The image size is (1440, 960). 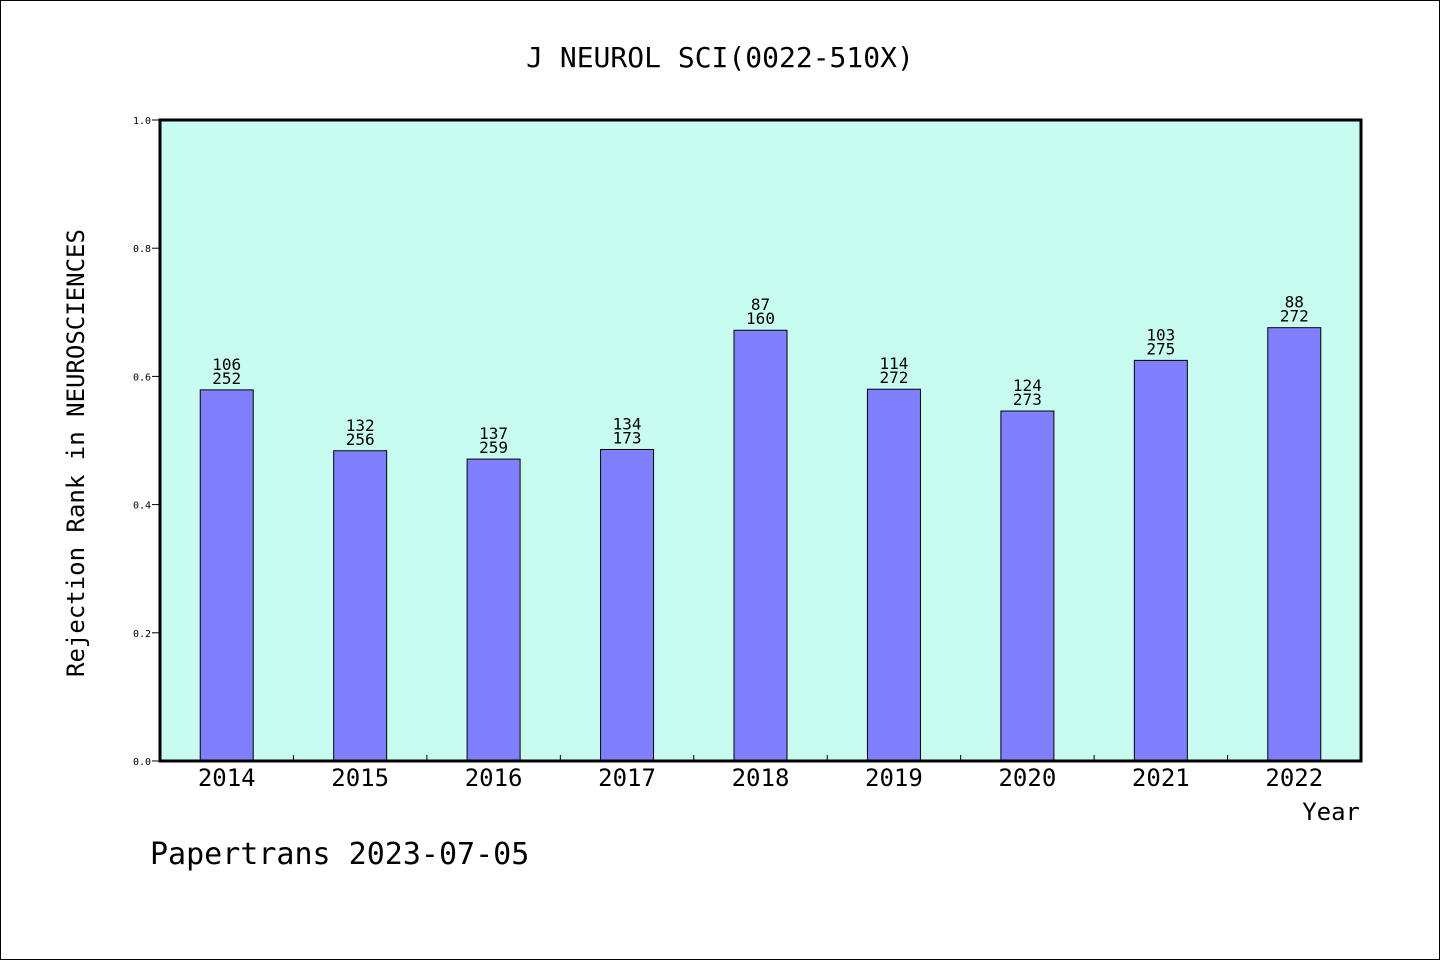 I want to click on x-axis-label: Year, so click(x=1331, y=812).